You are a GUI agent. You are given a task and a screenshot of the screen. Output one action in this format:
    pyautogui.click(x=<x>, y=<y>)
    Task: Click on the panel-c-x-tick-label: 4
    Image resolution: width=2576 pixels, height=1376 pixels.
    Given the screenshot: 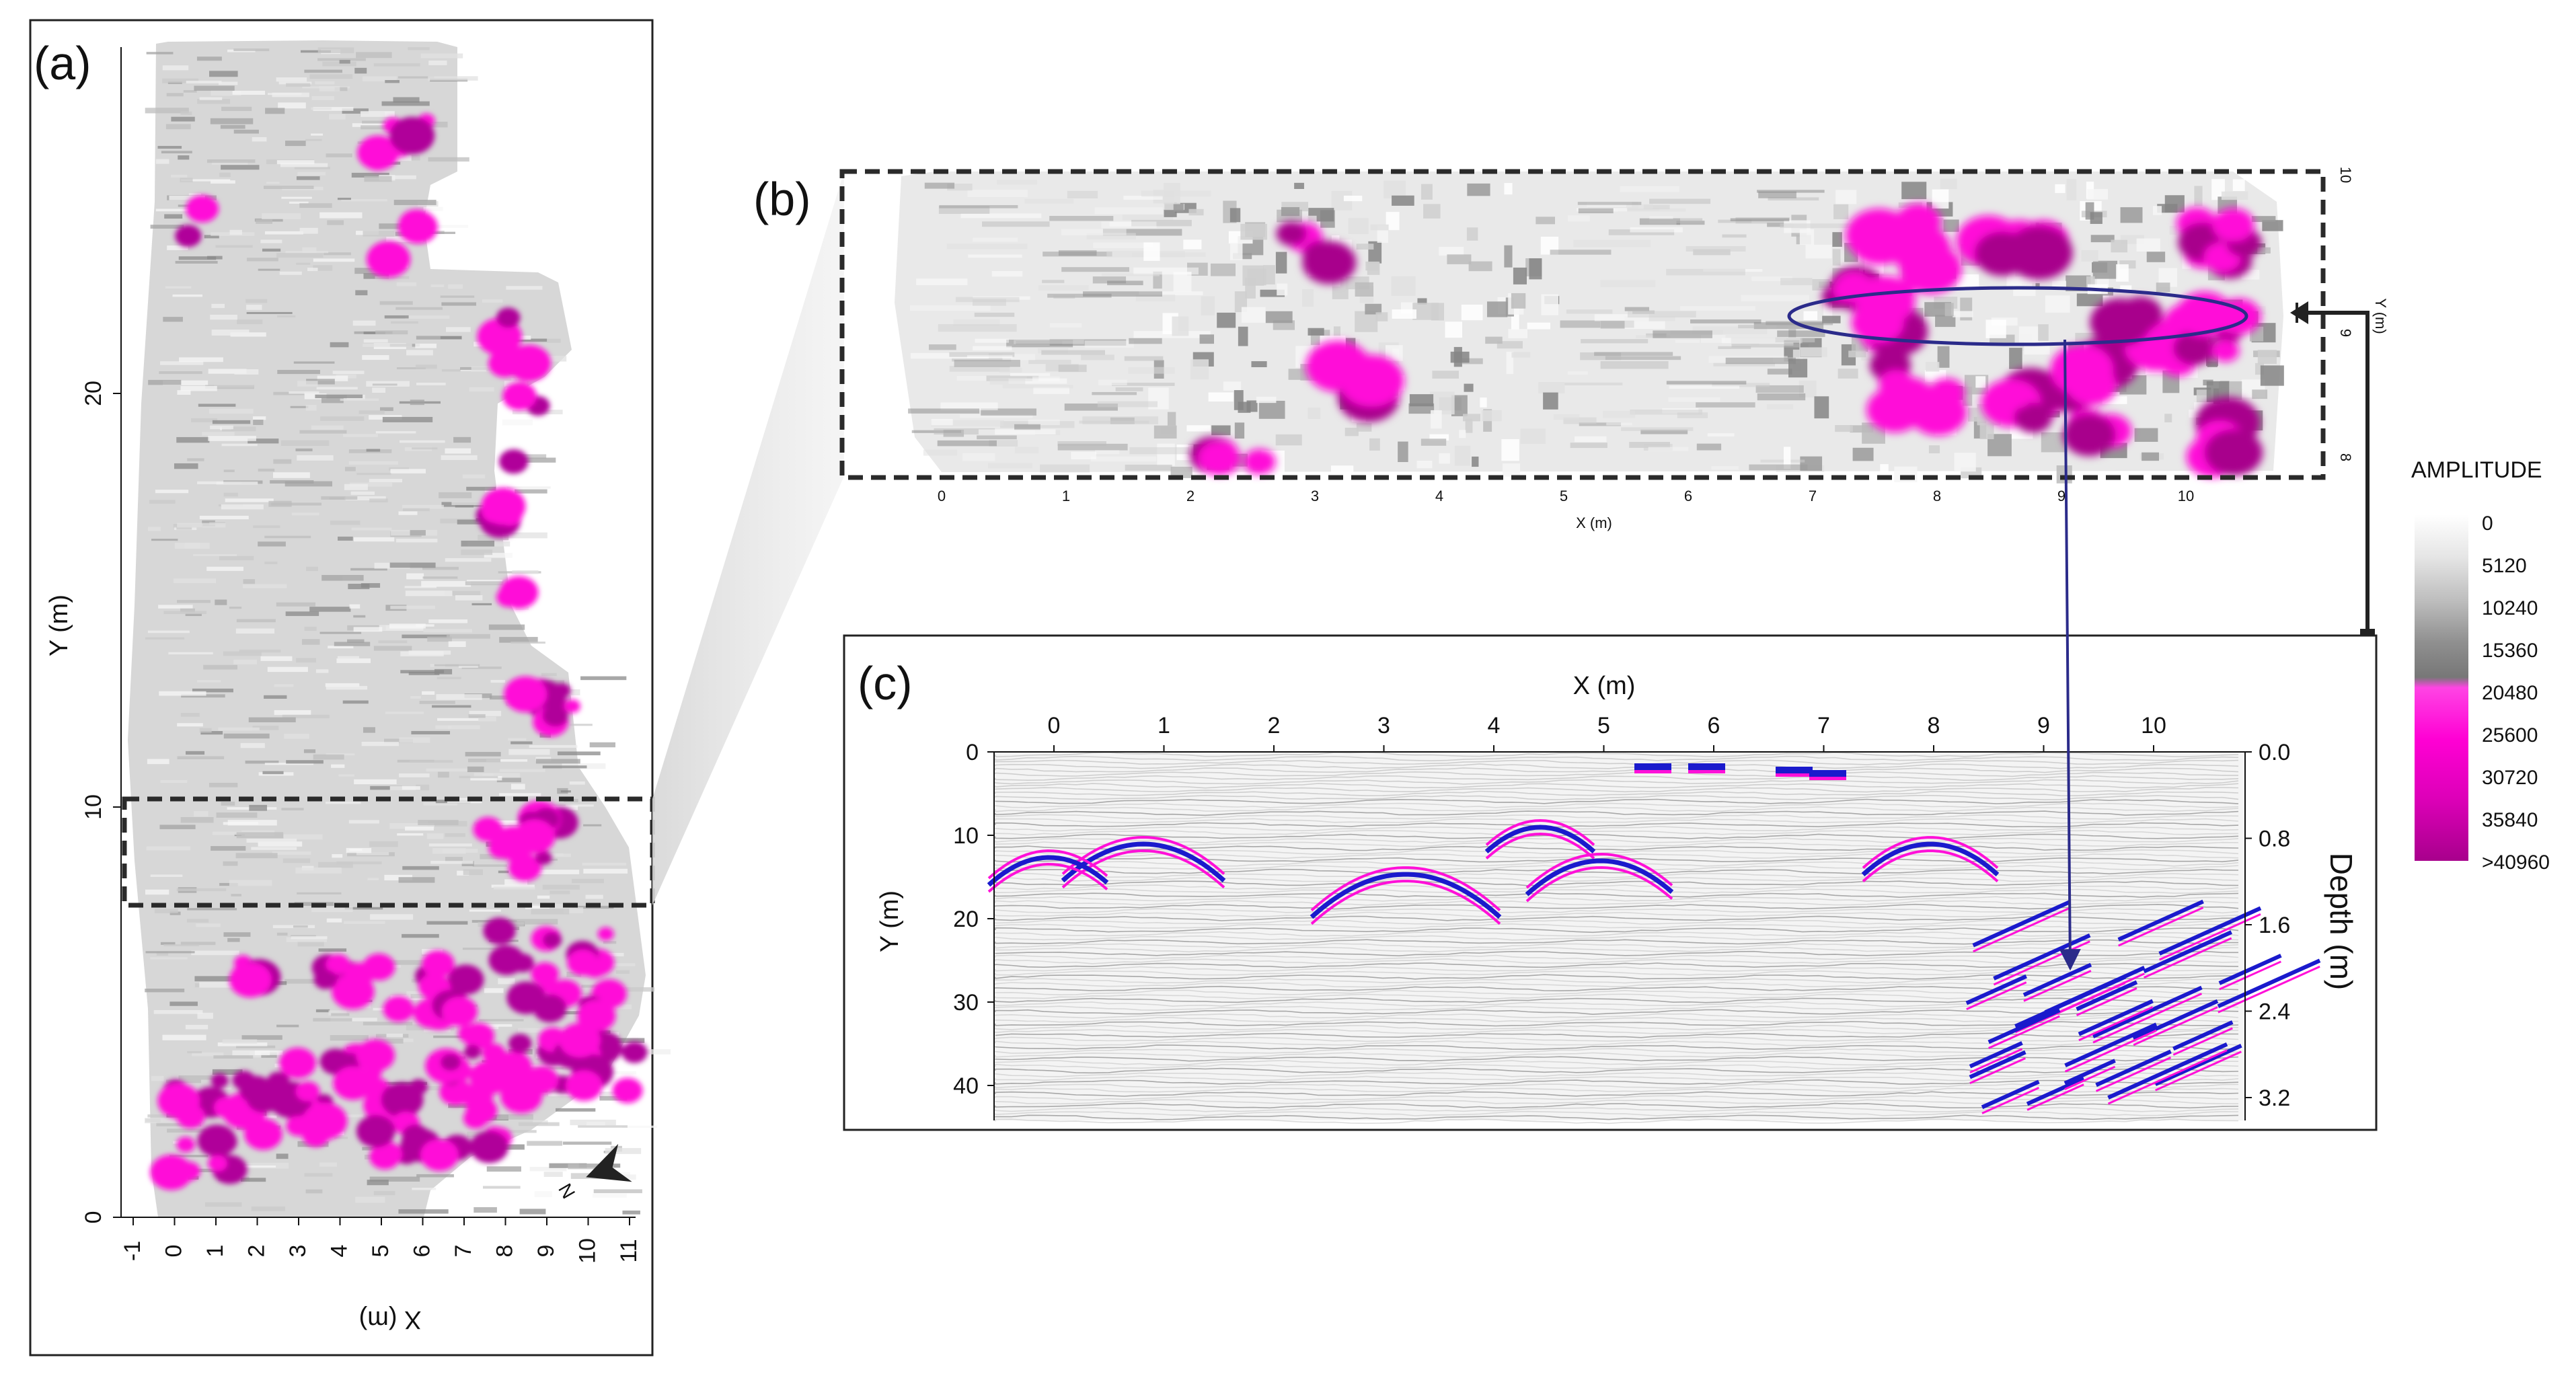 What is the action you would take?
    pyautogui.click(x=1494, y=725)
    